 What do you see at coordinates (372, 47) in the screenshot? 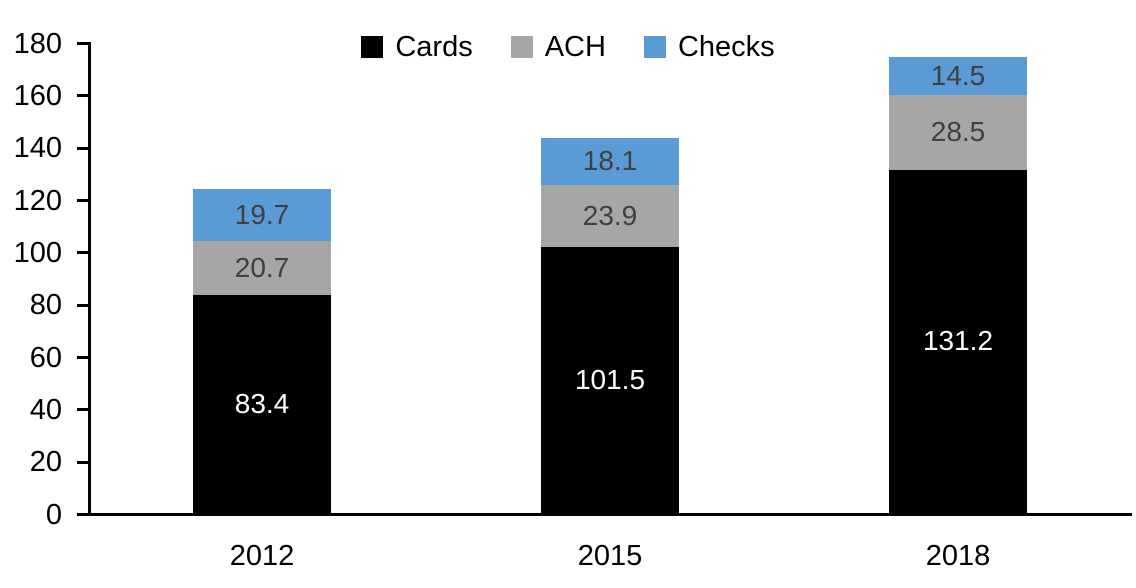
I see `legend-swatch-cards` at bounding box center [372, 47].